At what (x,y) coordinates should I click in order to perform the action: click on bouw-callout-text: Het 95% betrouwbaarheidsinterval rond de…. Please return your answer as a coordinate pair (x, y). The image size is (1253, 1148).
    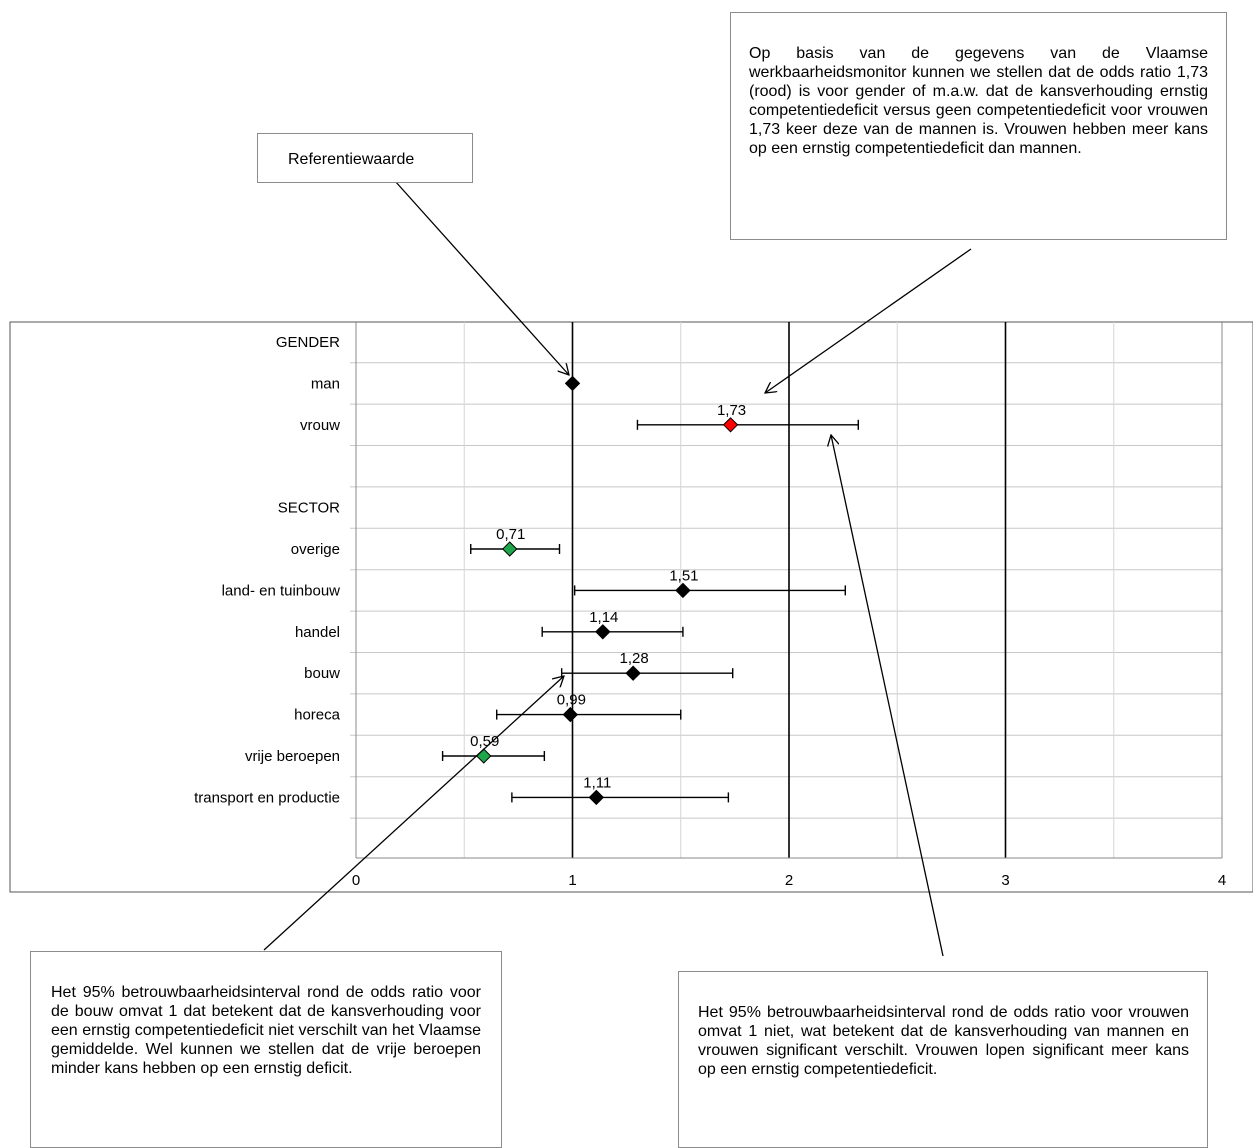
    Looking at the image, I should click on (266, 1030).